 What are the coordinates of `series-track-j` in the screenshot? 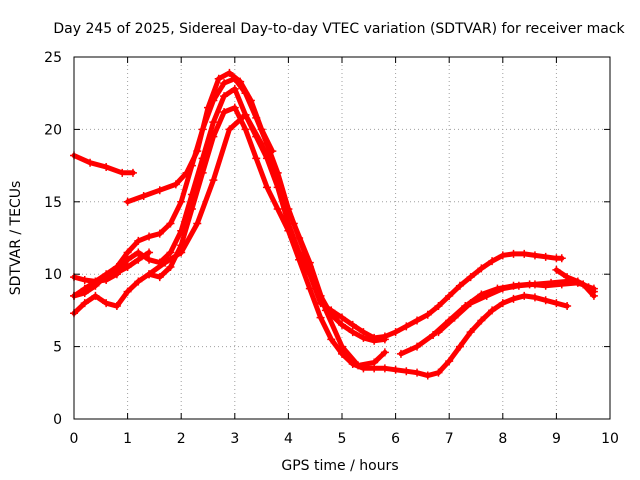 It's located at (575, 280).